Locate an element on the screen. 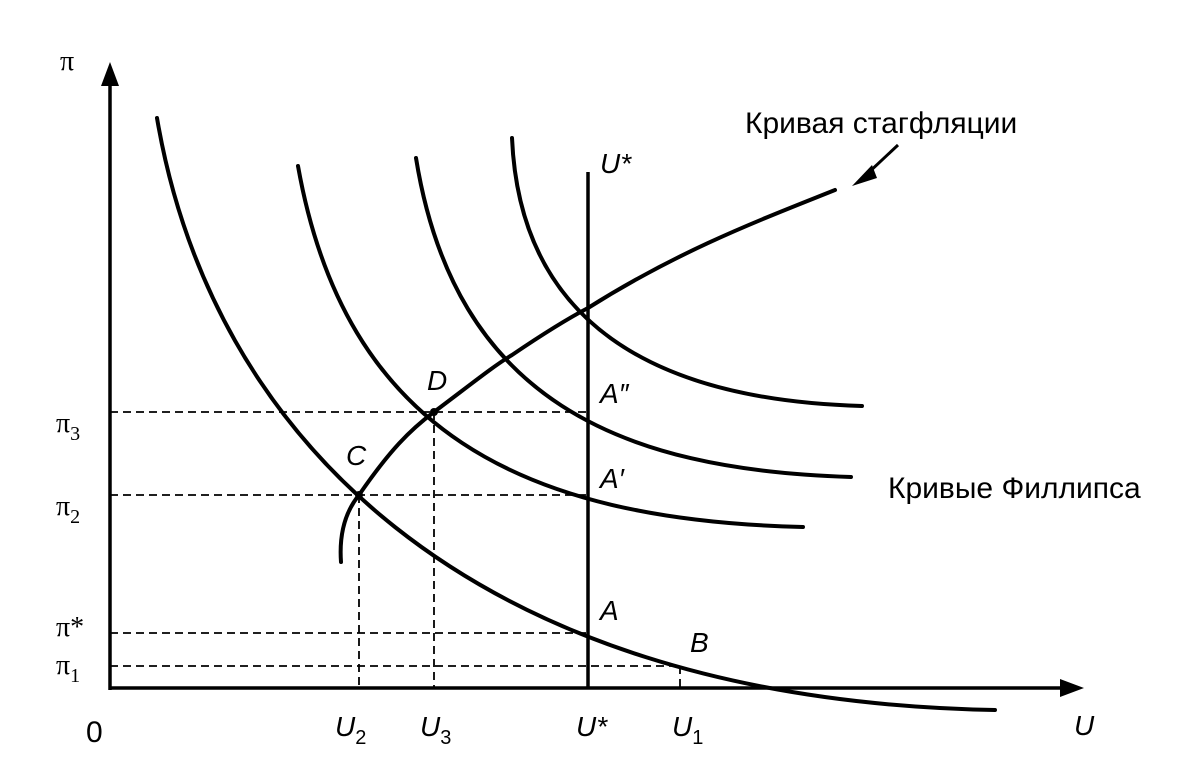 The image size is (1192, 757). x-tick-u3: U3 is located at coordinates (435, 730).